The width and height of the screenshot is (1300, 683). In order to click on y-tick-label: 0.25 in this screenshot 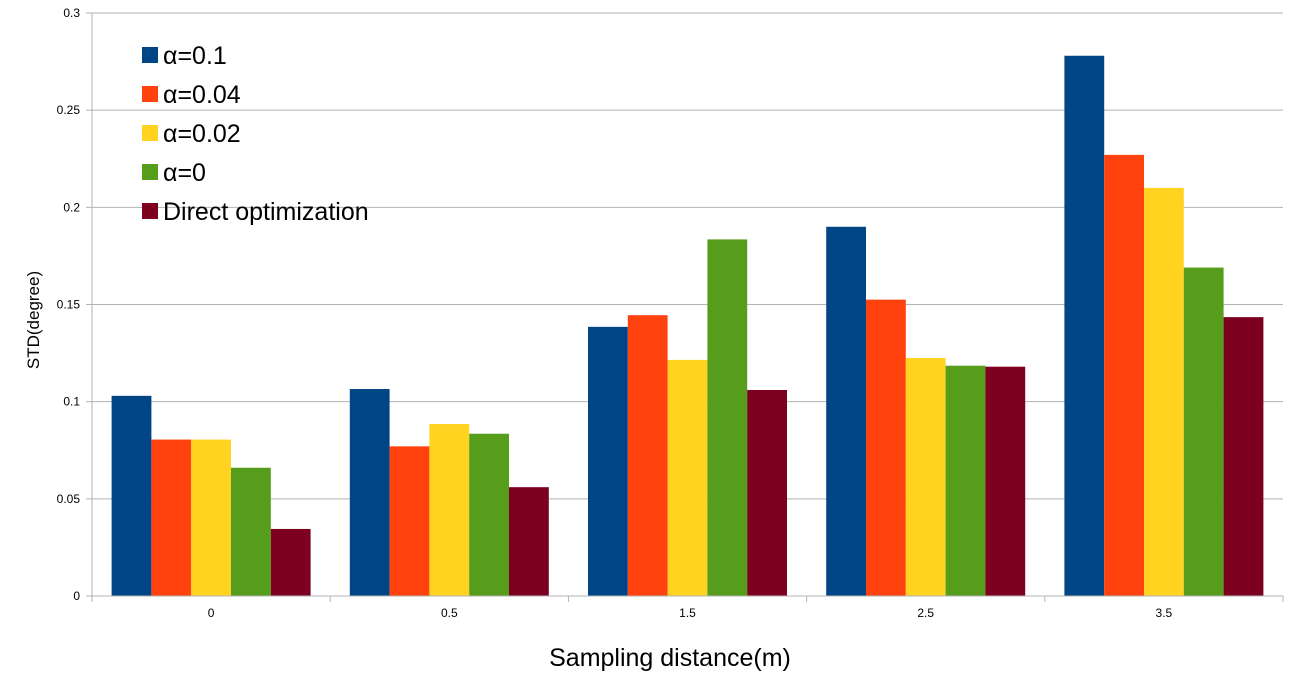, I will do `click(69, 110)`.